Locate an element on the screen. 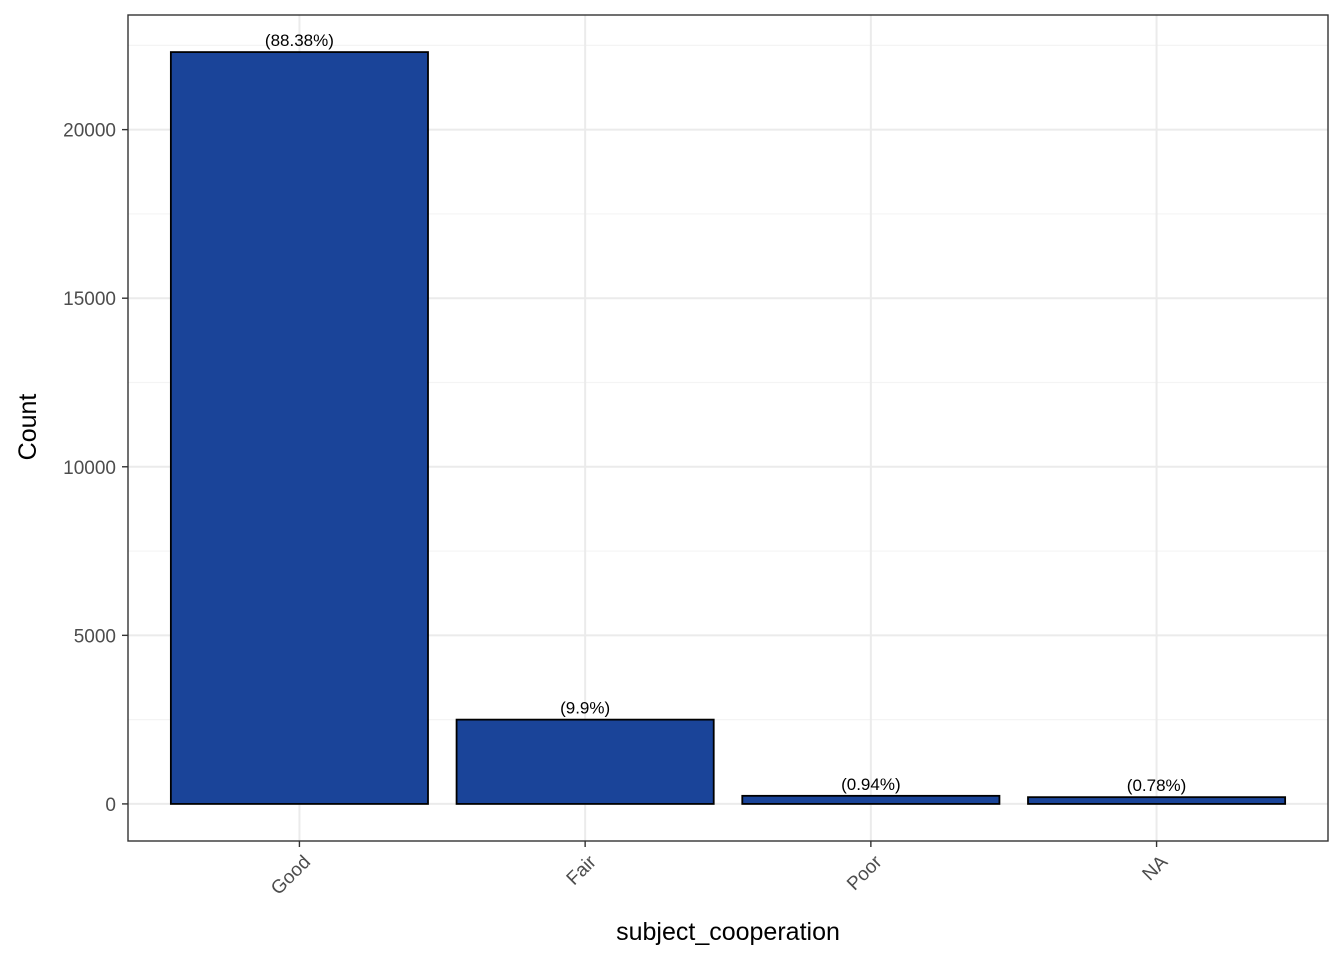  data-label: (0.78%) is located at coordinates (1157, 785).